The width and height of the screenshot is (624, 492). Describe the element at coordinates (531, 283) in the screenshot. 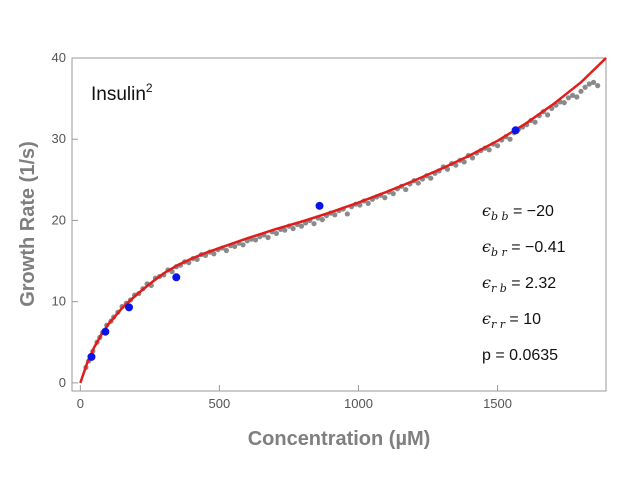

I see `annotation-value: = 2.32` at that location.